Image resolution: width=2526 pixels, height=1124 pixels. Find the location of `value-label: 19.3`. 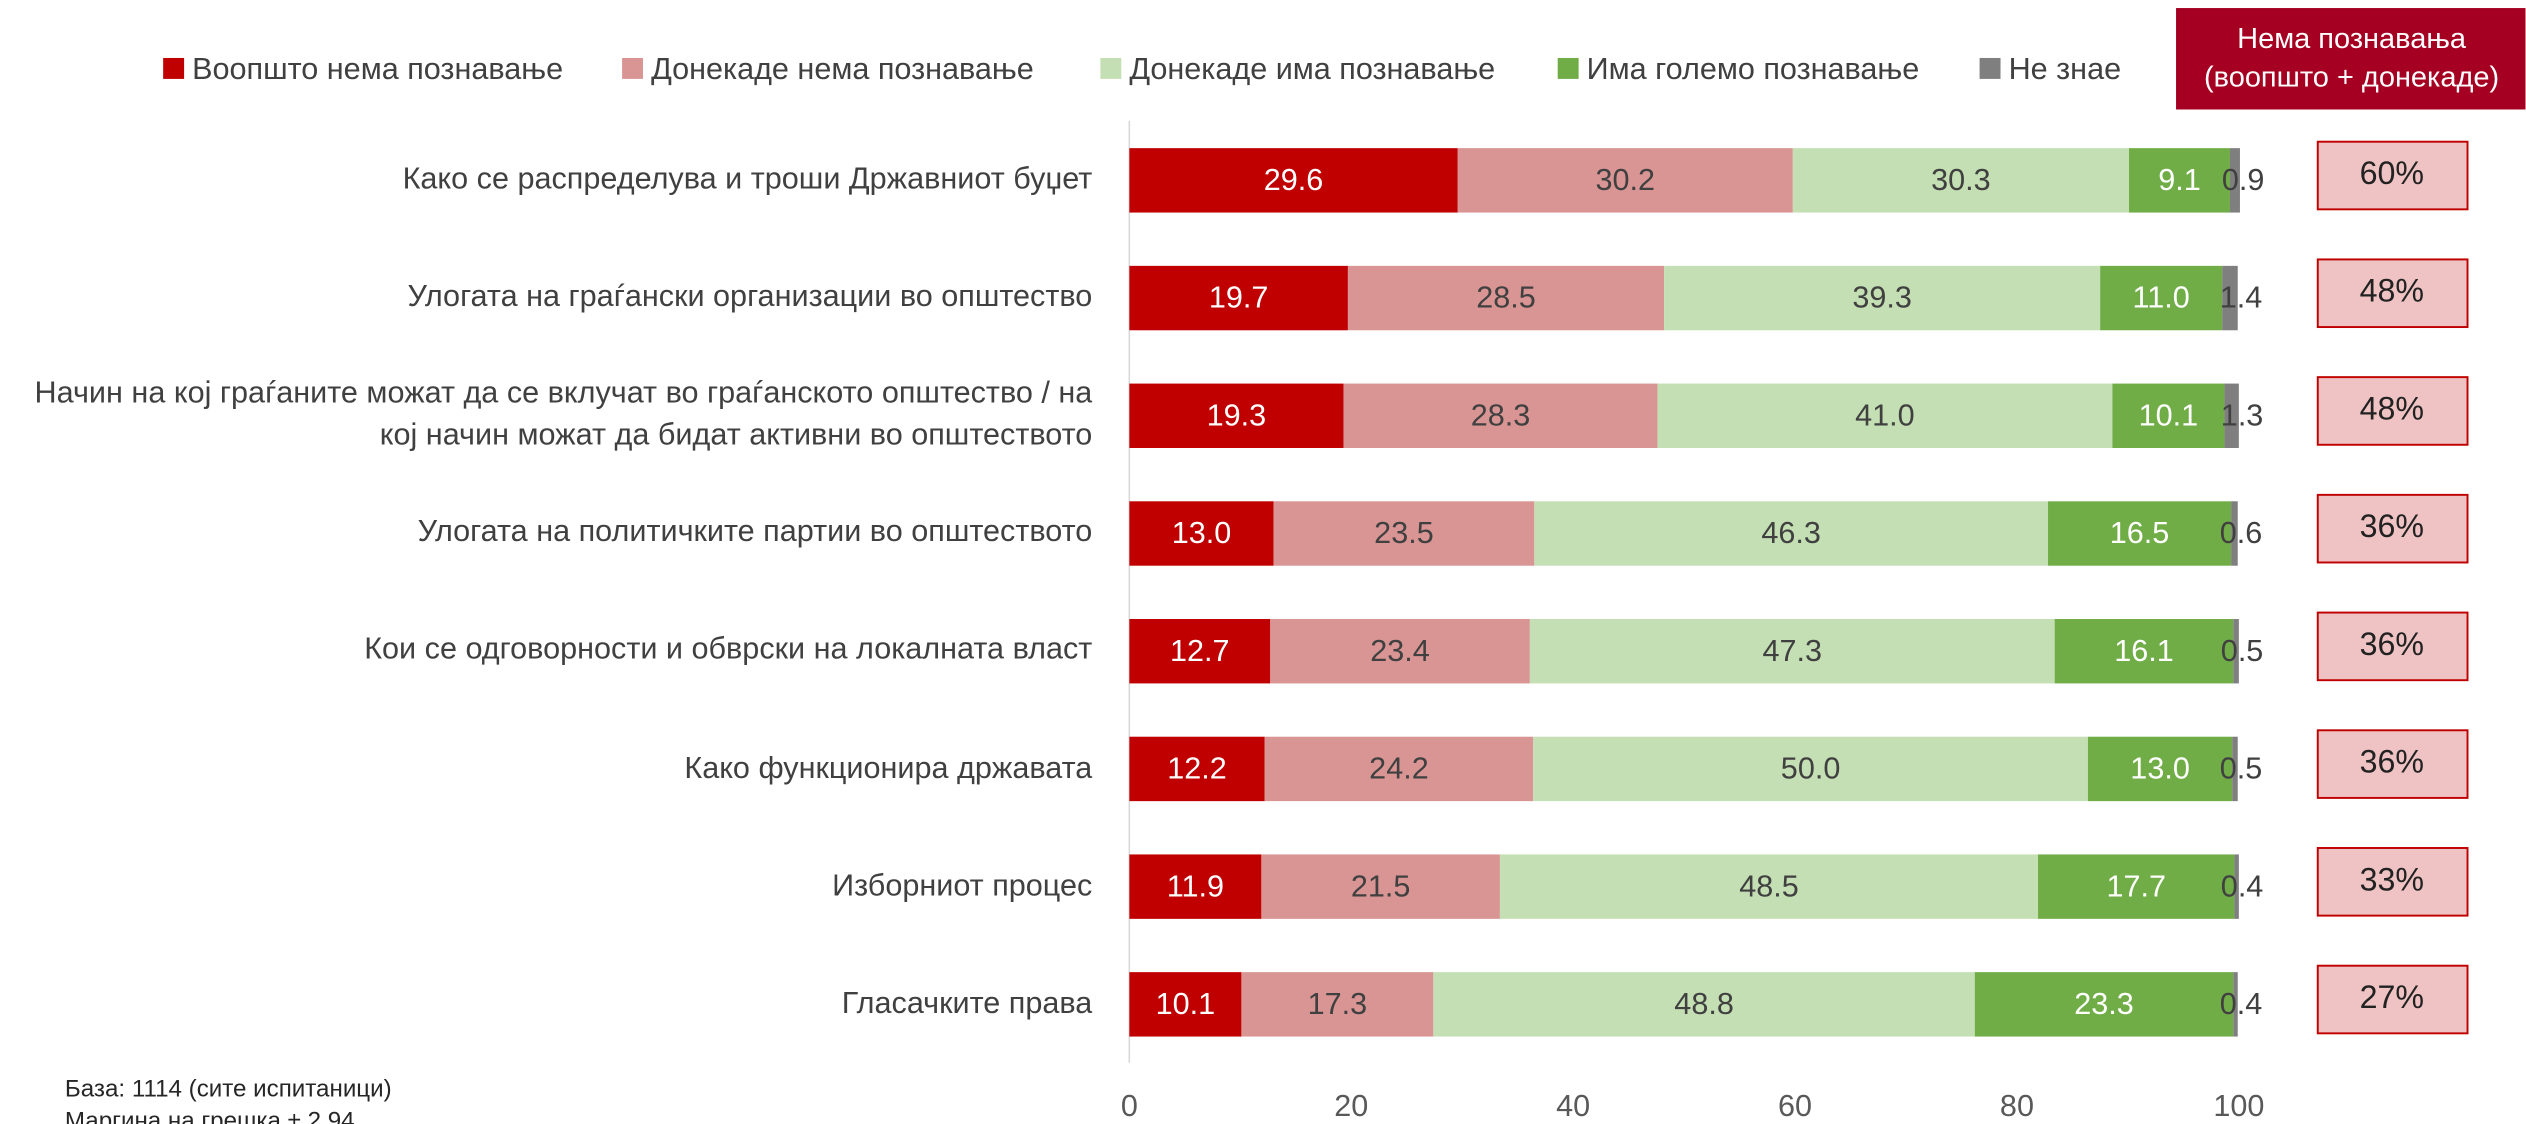

value-label: 19.3 is located at coordinates (1237, 415).